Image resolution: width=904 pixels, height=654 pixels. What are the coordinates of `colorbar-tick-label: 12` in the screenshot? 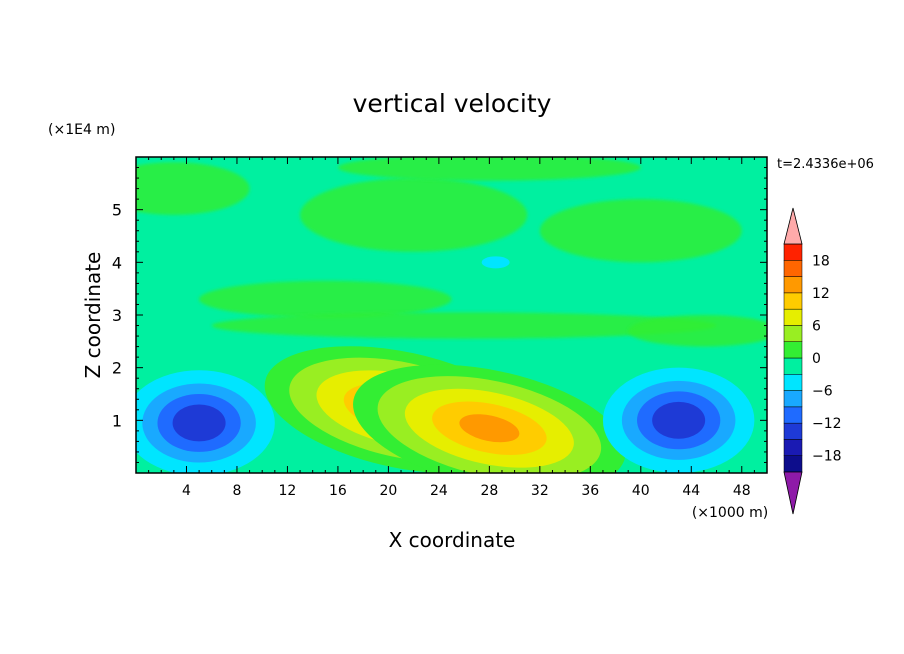 It's located at (821, 294).